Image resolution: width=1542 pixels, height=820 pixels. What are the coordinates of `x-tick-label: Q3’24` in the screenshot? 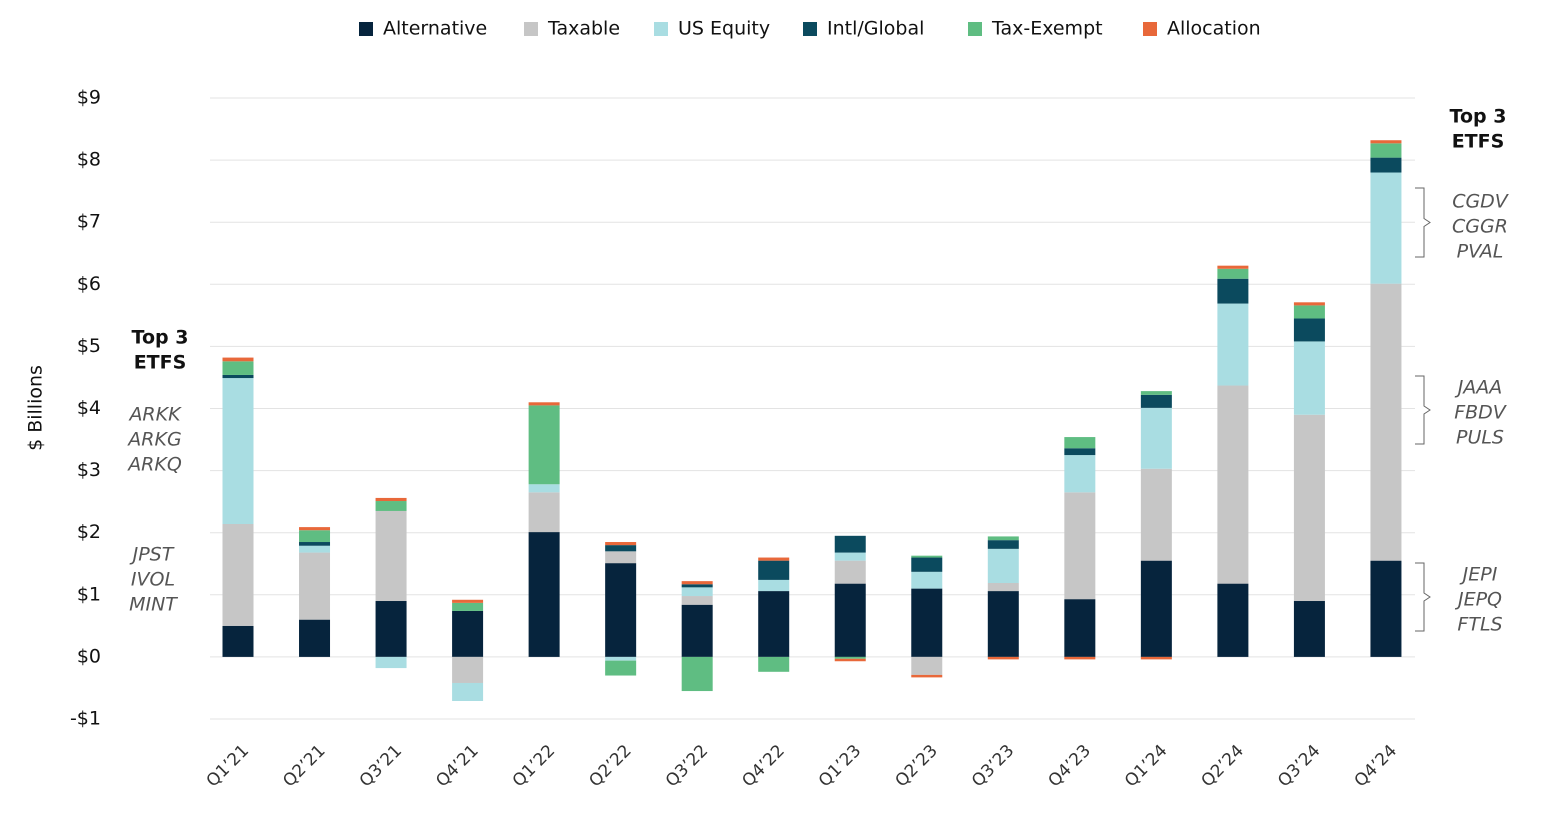 It's located at (1299, 766).